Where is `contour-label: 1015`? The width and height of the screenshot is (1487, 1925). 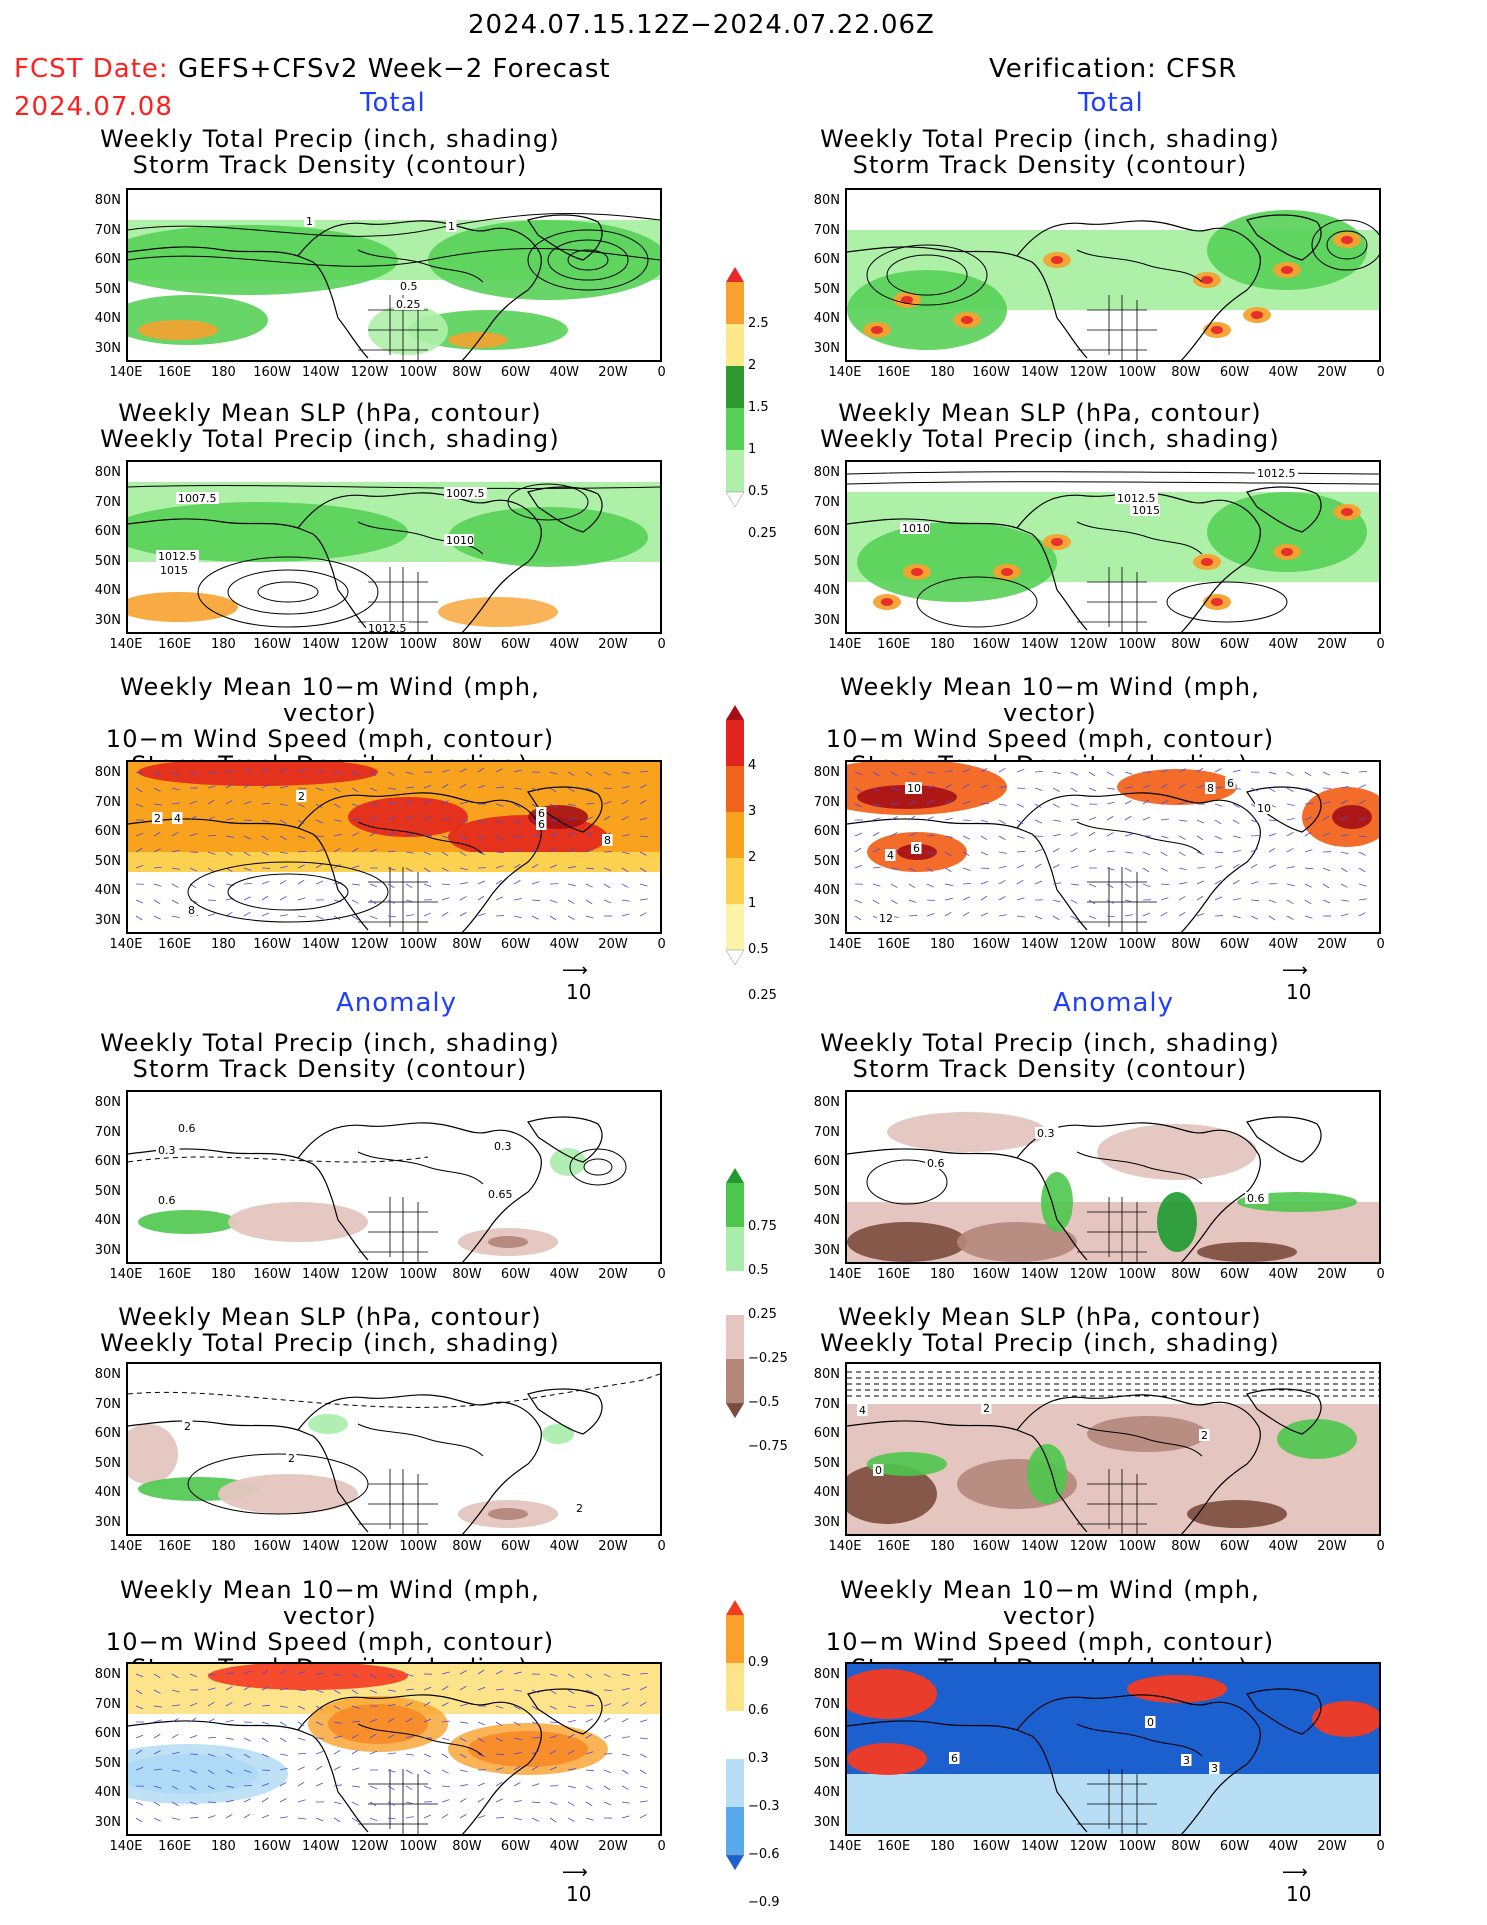 contour-label: 1015 is located at coordinates (1146, 510).